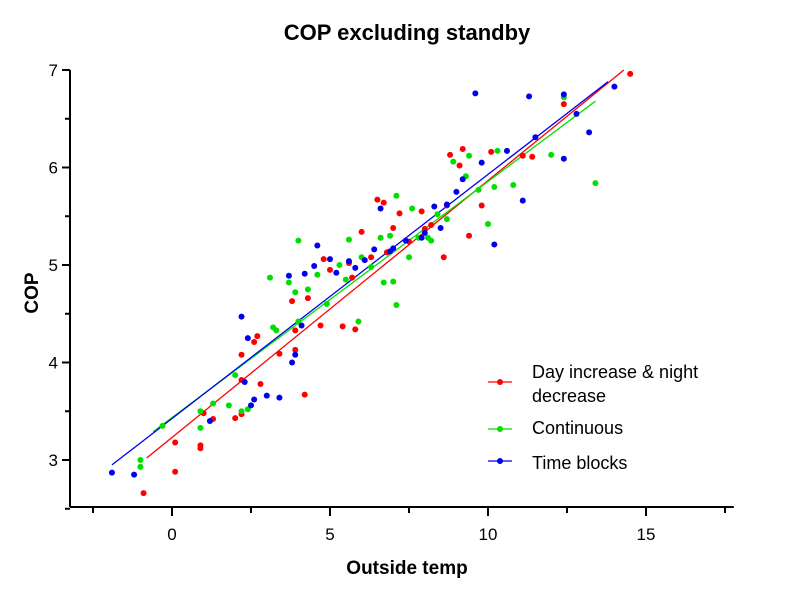 The image size is (800, 598). Describe the element at coordinates (171, 534) in the screenshot. I see `x-tick-label: 0` at that location.